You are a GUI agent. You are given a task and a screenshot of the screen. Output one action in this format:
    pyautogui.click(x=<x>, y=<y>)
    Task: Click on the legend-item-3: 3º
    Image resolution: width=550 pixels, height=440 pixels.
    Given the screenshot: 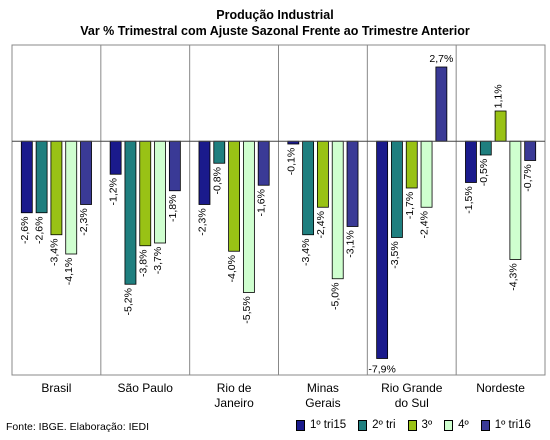 What is the action you would take?
    pyautogui.click(x=420, y=425)
    